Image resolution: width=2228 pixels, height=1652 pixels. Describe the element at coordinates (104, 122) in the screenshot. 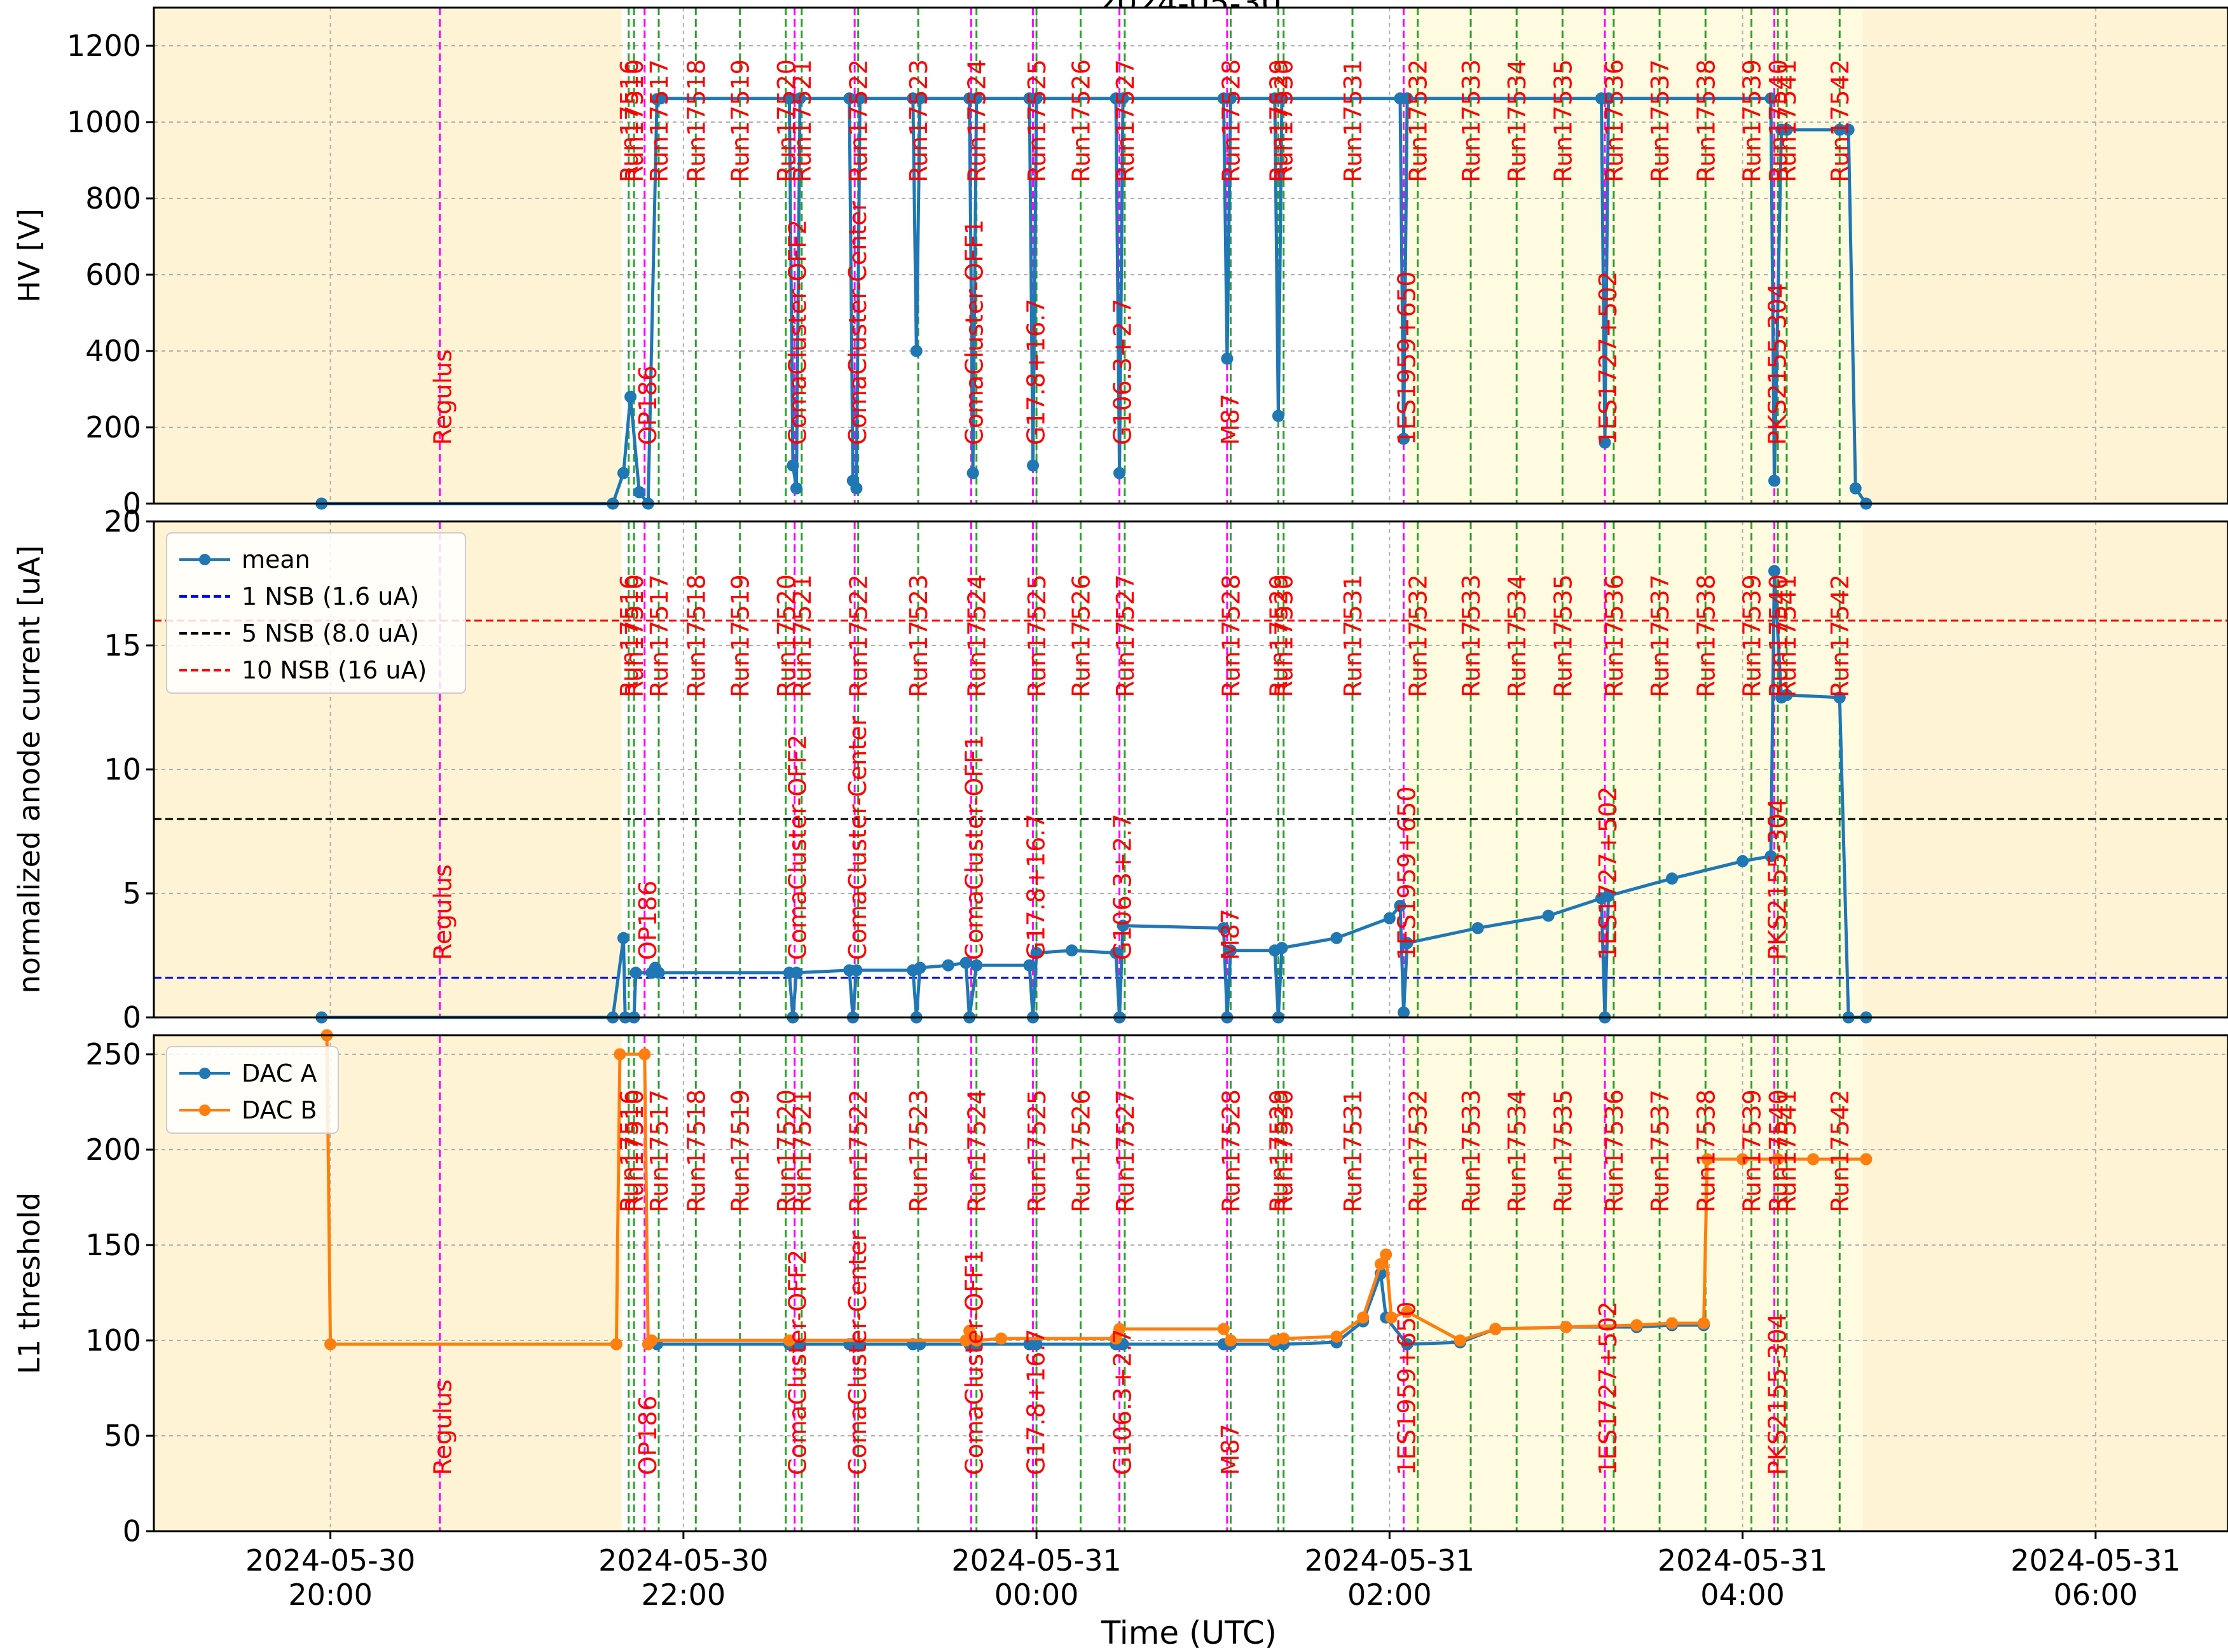

I see `y-tick-label: 1000` at that location.